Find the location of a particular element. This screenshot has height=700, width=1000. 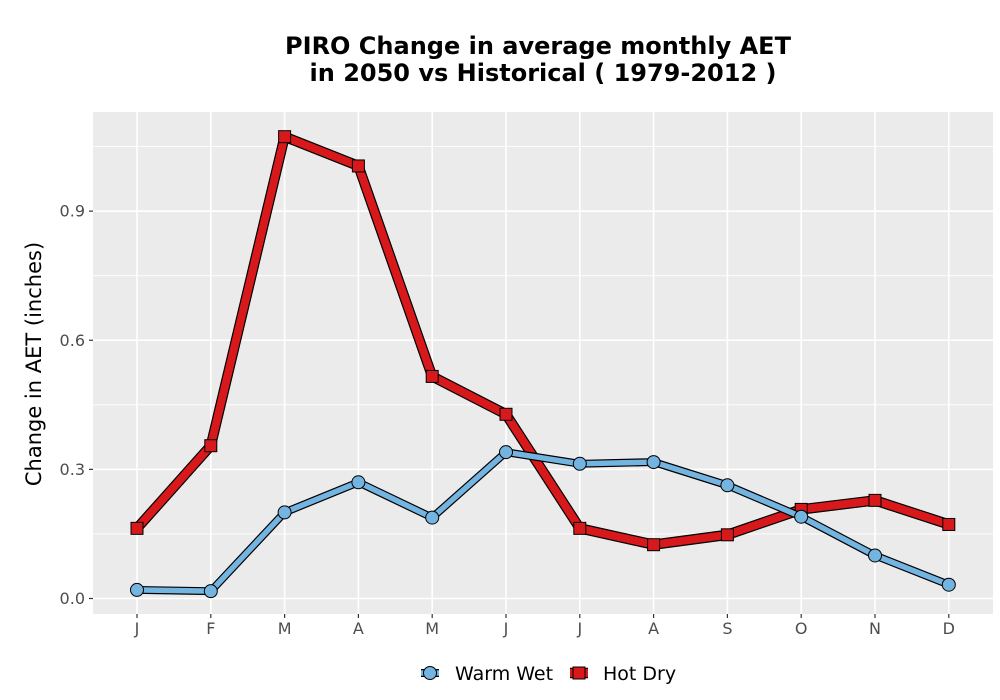

y-tick-label: 0.9 is located at coordinates (72, 211).